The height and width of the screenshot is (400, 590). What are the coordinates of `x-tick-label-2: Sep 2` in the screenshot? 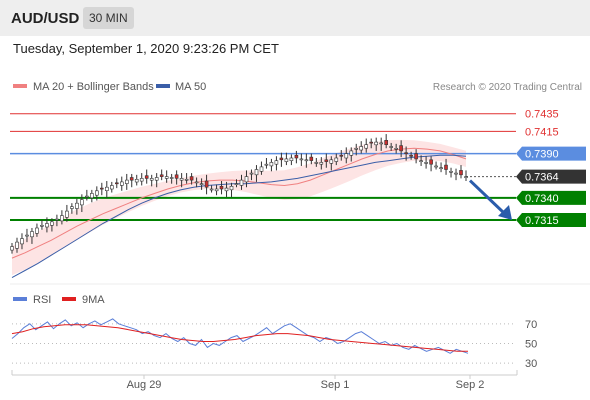 It's located at (470, 385).